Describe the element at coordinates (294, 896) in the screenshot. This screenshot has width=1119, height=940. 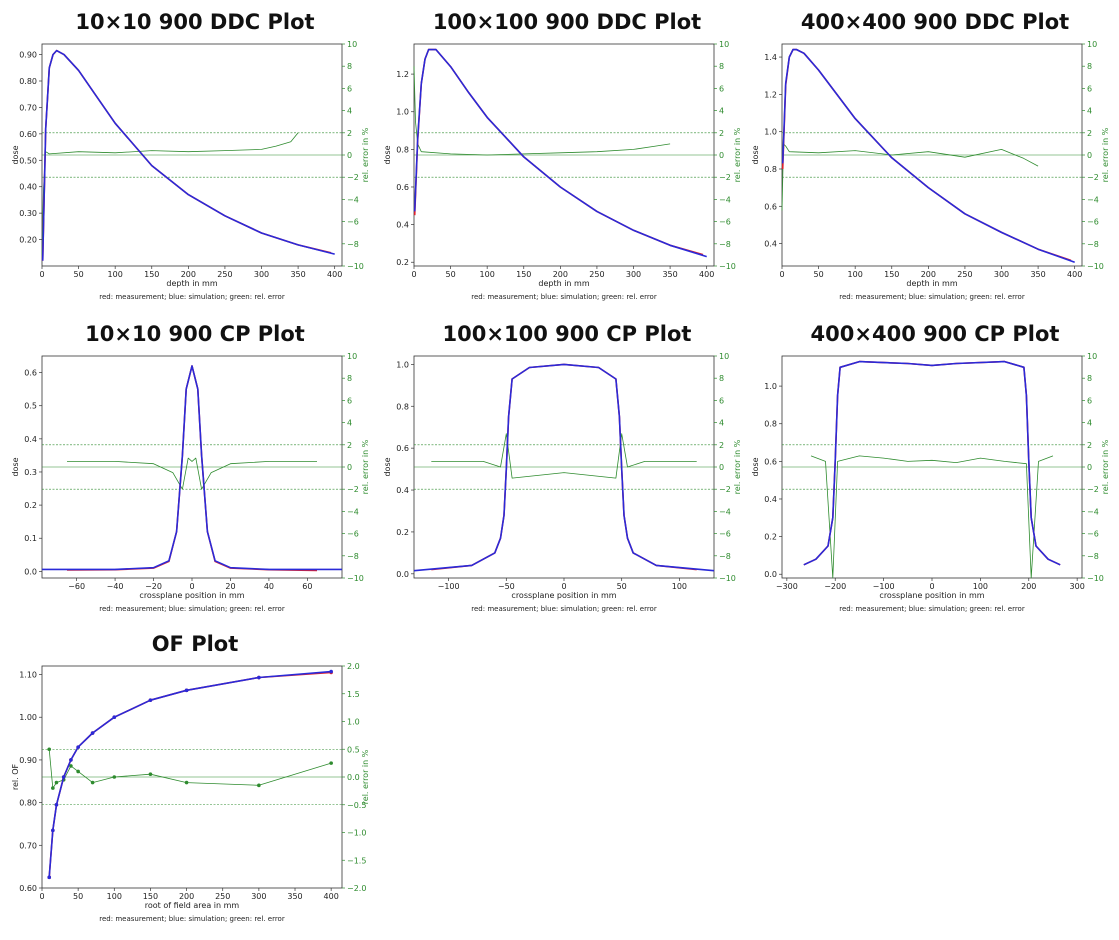
I see `x-tick-label: 350` at that location.